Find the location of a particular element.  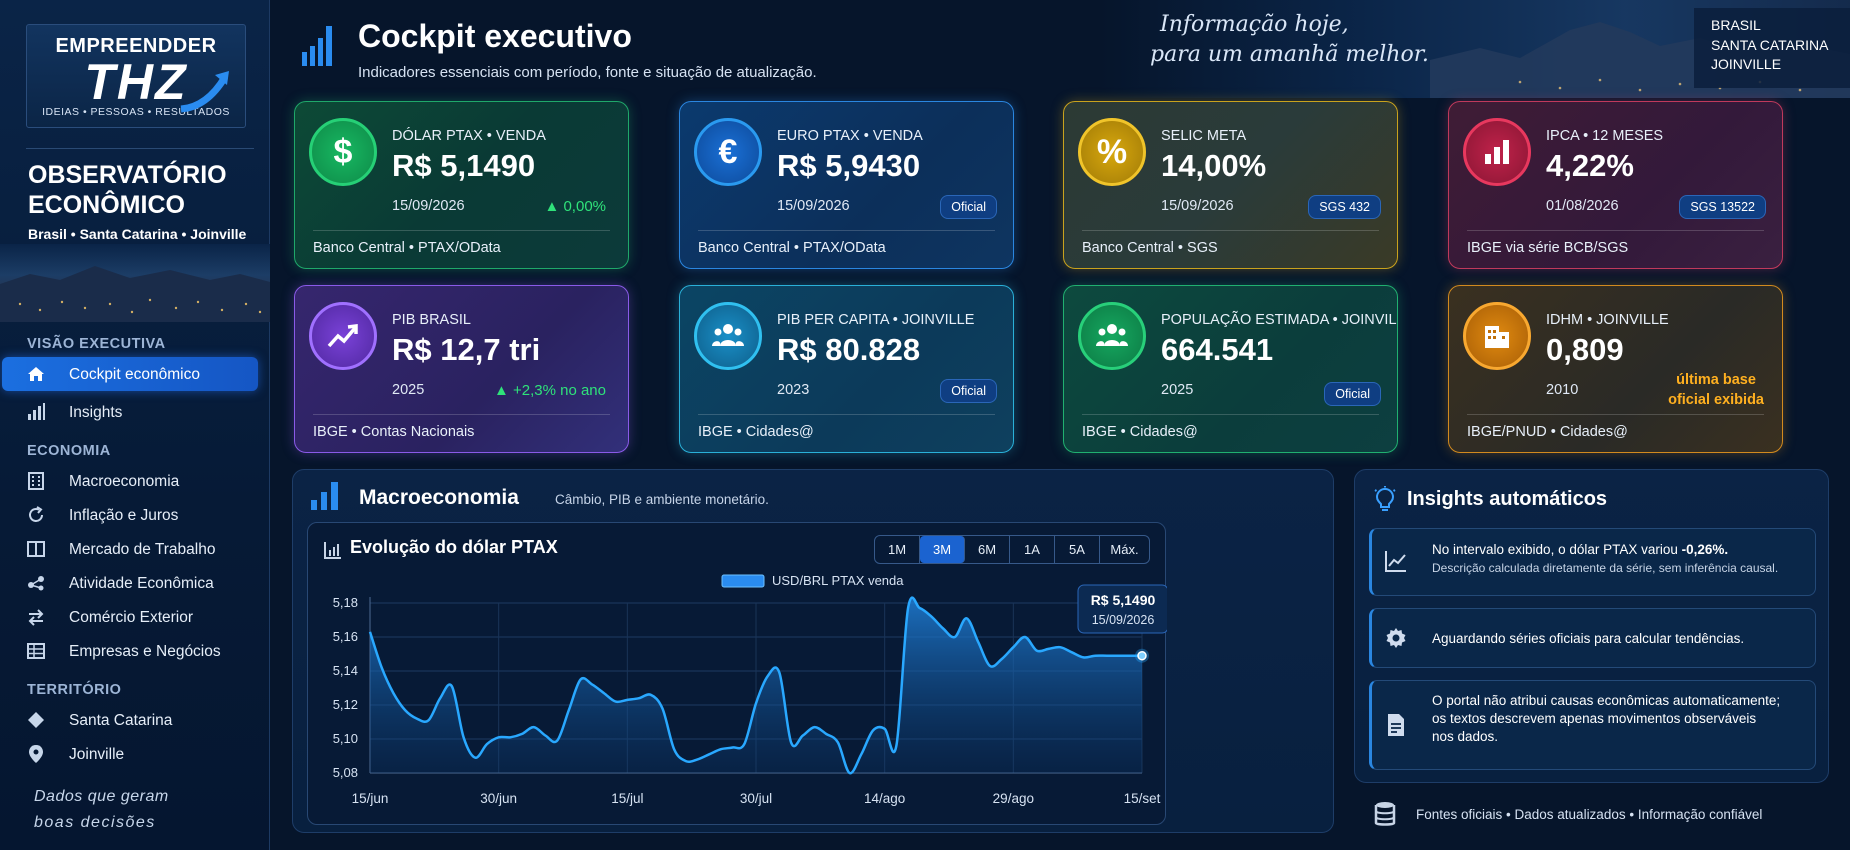

range-1a-button: 1A is located at coordinates (1032, 549).